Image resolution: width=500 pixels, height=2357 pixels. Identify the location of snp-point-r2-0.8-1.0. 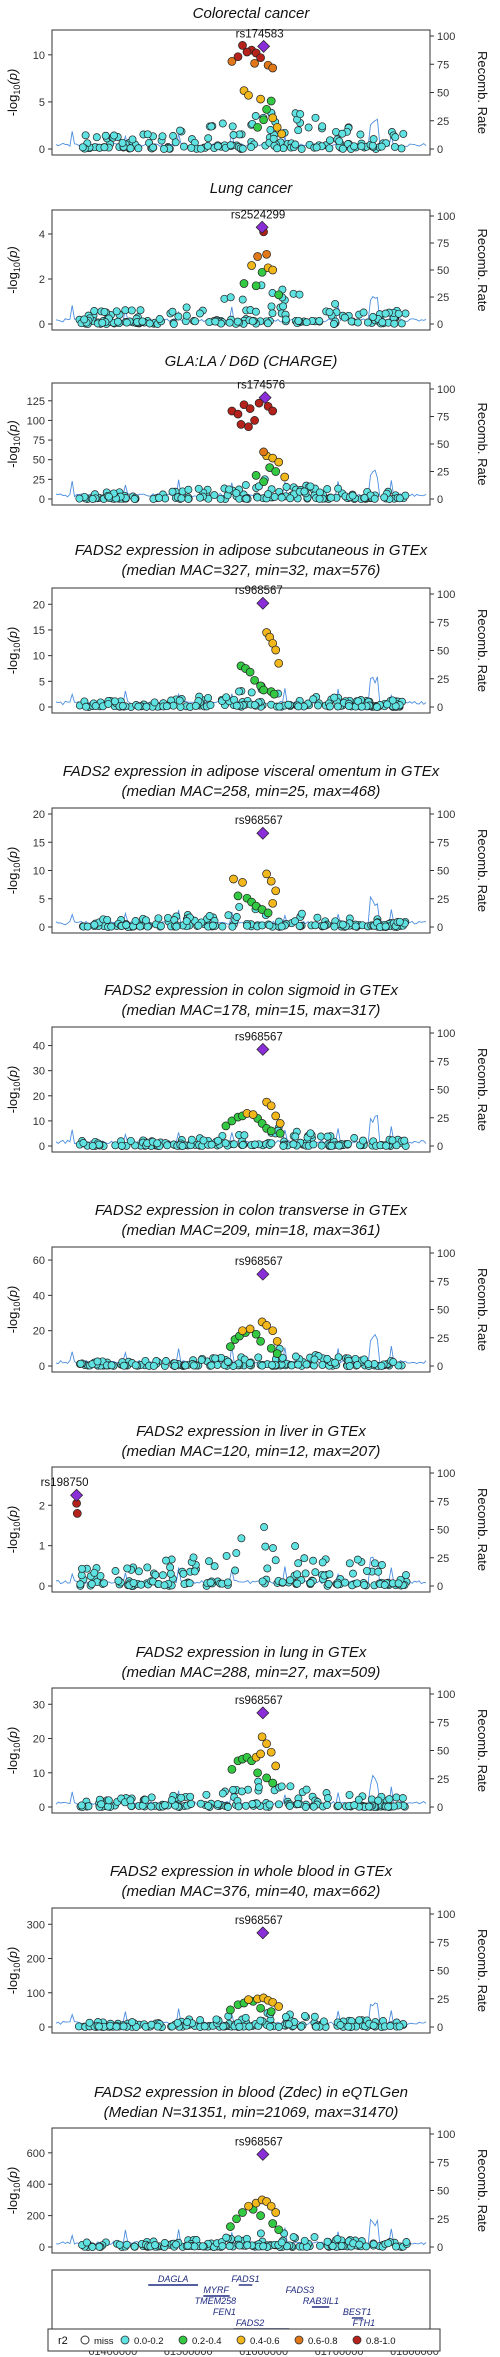
(238, 57).